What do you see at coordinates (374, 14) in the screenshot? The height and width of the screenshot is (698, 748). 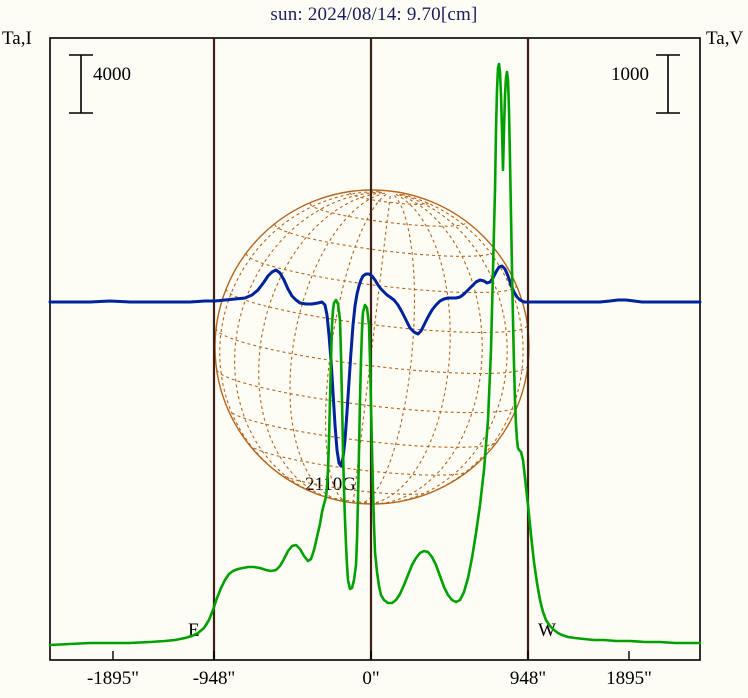 I see `page-title: sun: 2024/08/14: 9.70[cm]` at bounding box center [374, 14].